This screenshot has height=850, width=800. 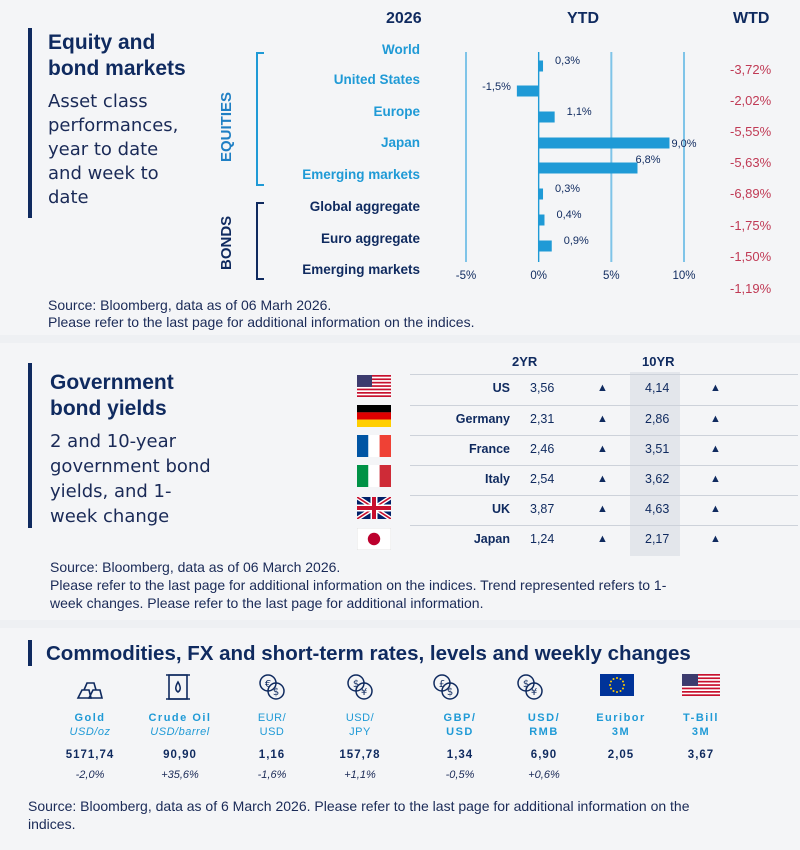 I want to click on commodity-level: 3,67, so click(x=701, y=755).